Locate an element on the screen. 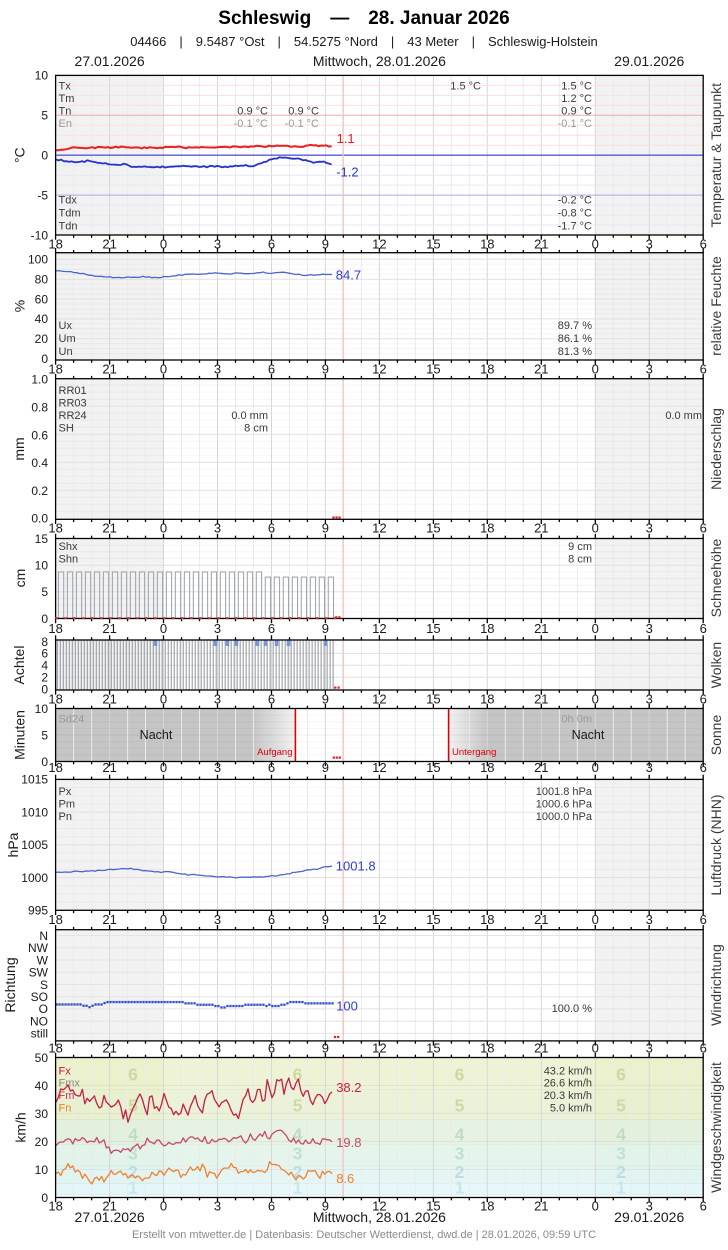 This screenshot has width=728, height=1250. svg-text: Nacht is located at coordinates (588, 735).